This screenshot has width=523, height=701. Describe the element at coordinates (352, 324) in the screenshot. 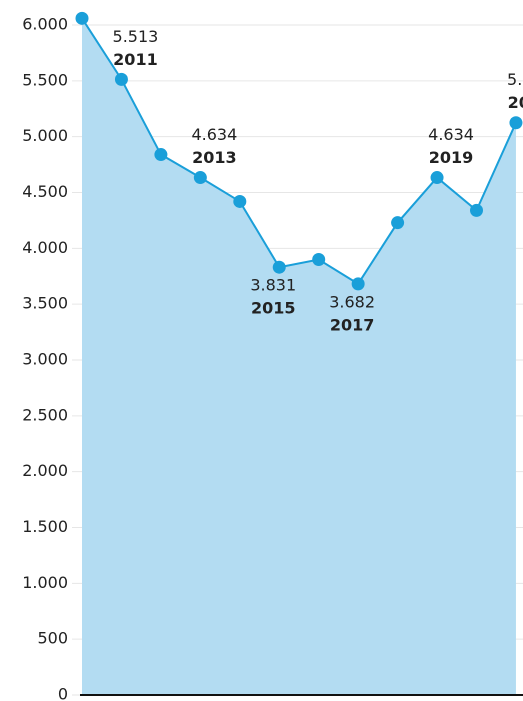

I see `category-label: 2017` at that location.